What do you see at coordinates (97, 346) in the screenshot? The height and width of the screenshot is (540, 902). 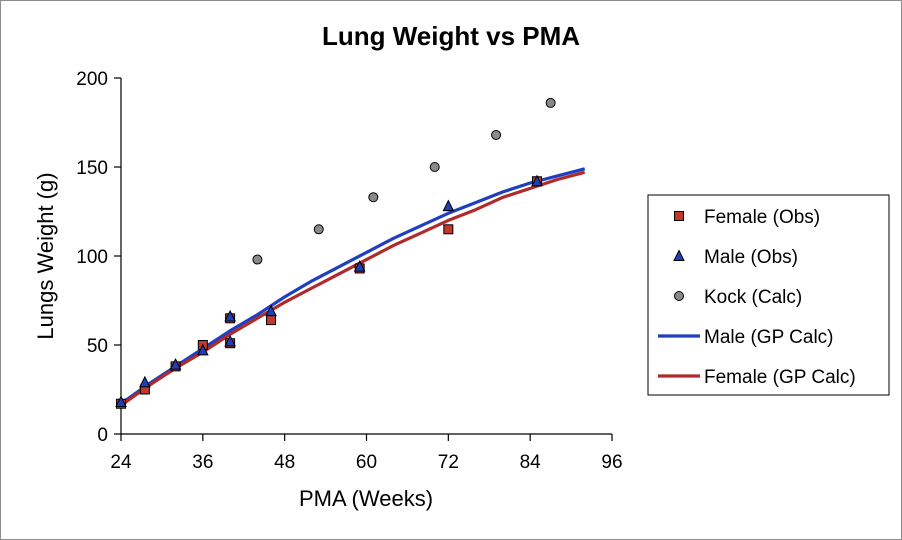 I see `y-tick-label: 50` at bounding box center [97, 346].